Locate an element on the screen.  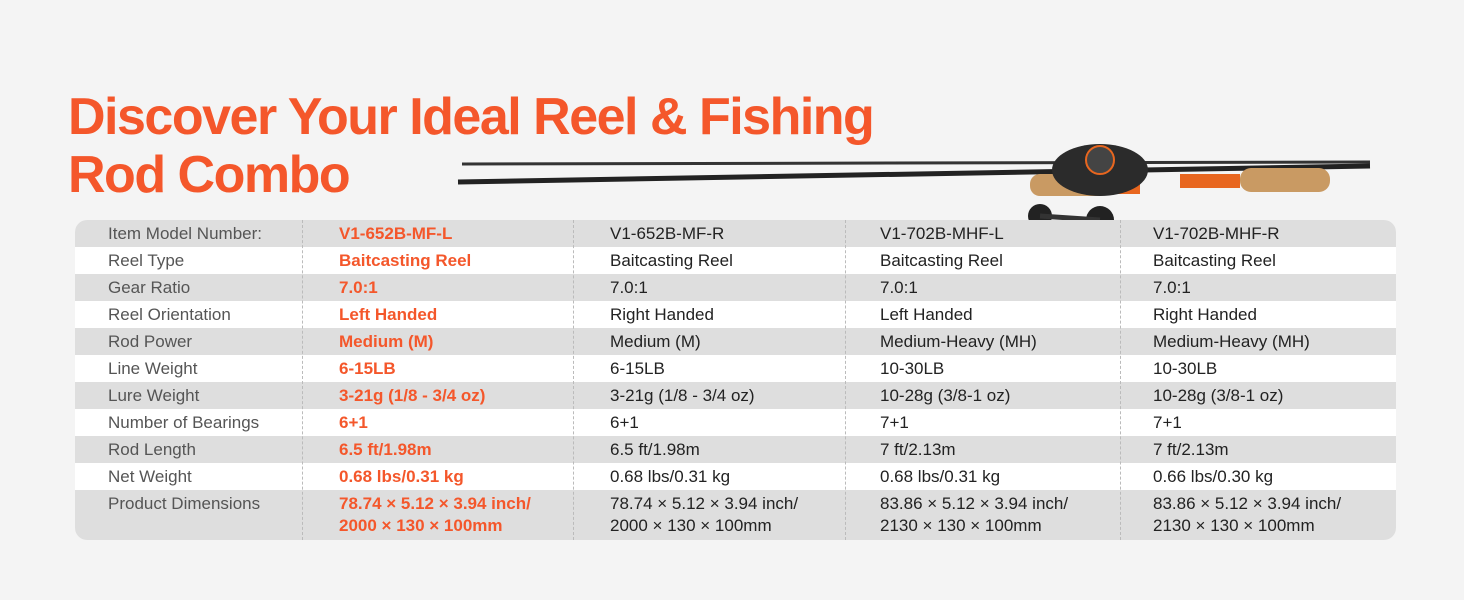
row-label: Number of Bearings is located at coordinates (184, 422).